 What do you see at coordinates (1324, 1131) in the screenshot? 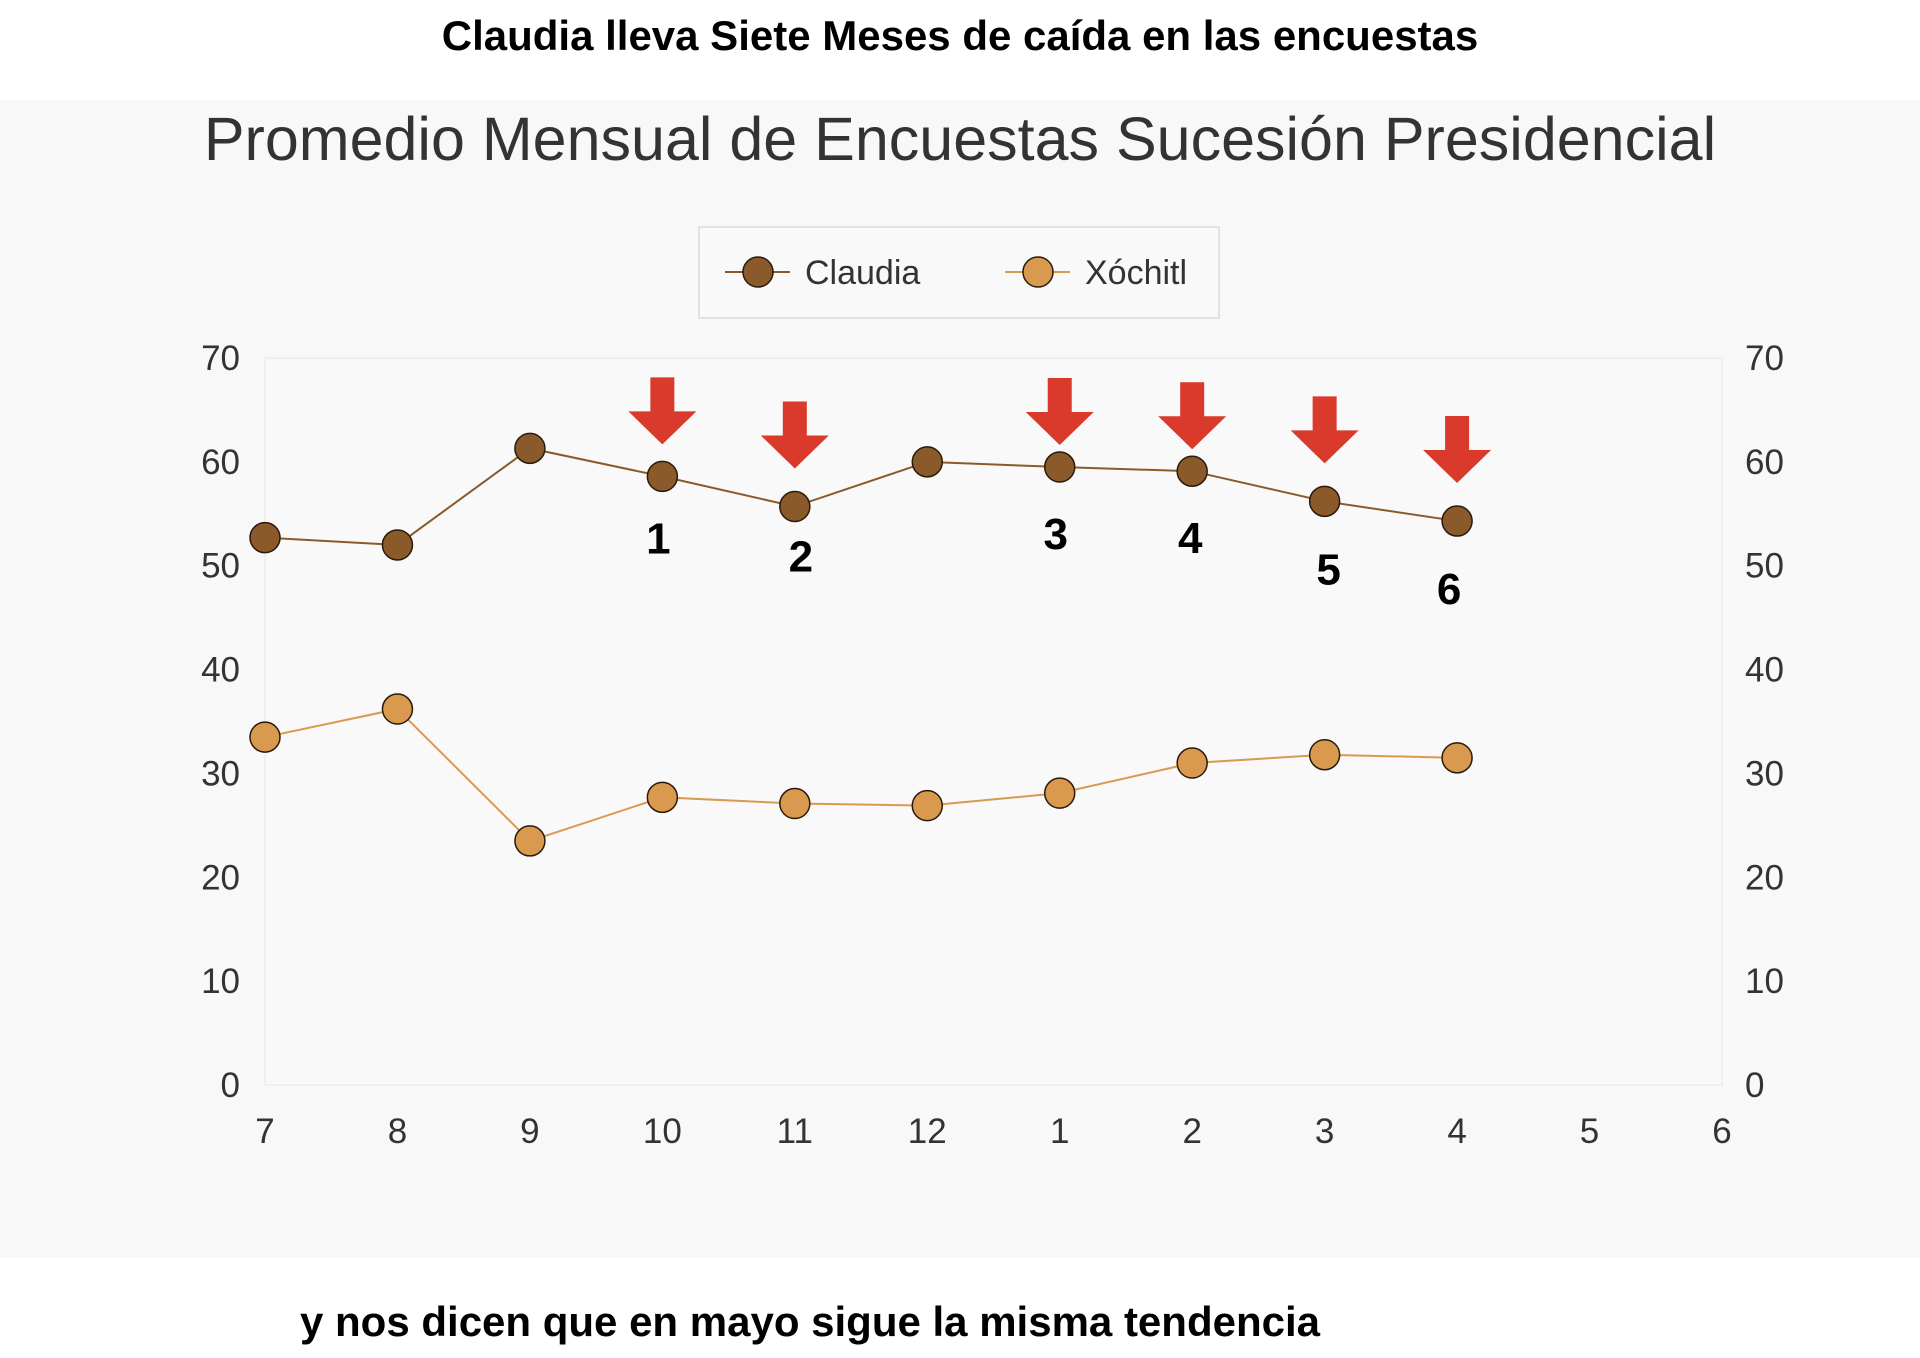
I see `x-tick: 3` at bounding box center [1324, 1131].